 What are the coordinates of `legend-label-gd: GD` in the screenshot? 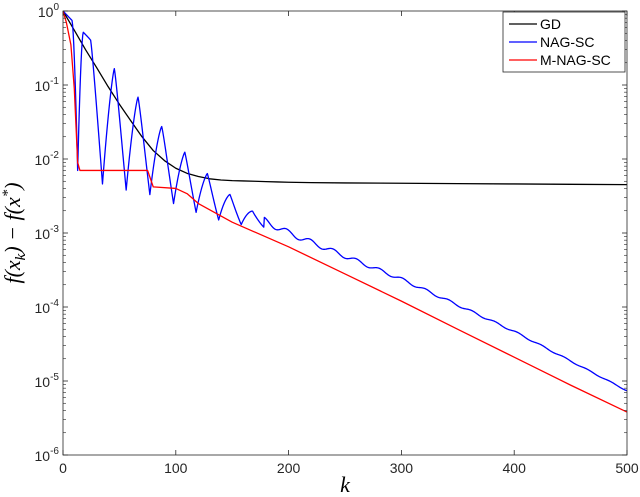 It's located at (550, 24).